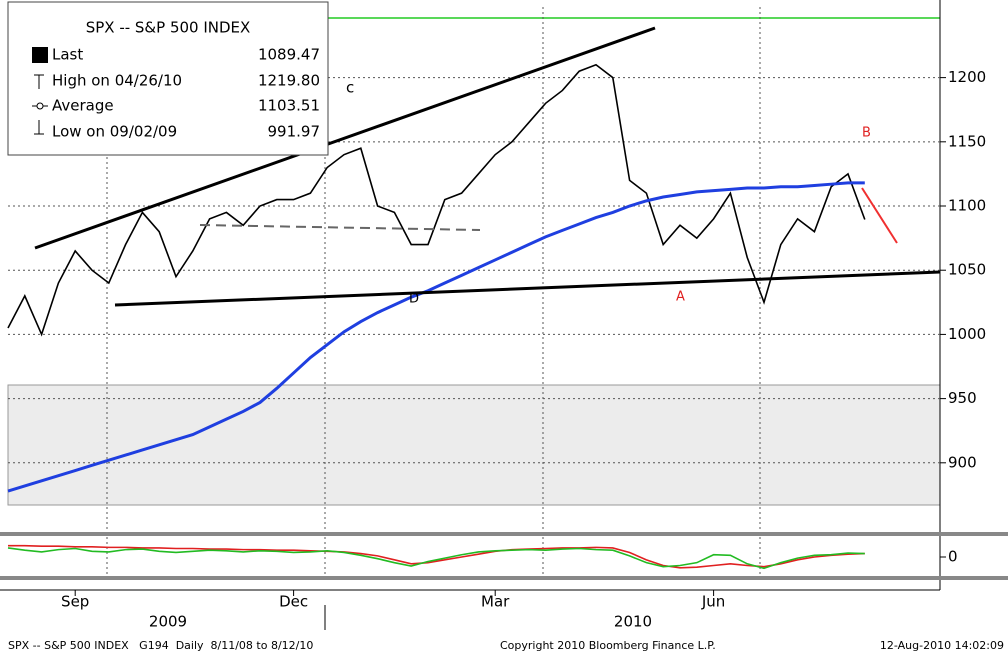  What do you see at coordinates (83, 106) in the screenshot?
I see `legend-label: Average` at bounding box center [83, 106].